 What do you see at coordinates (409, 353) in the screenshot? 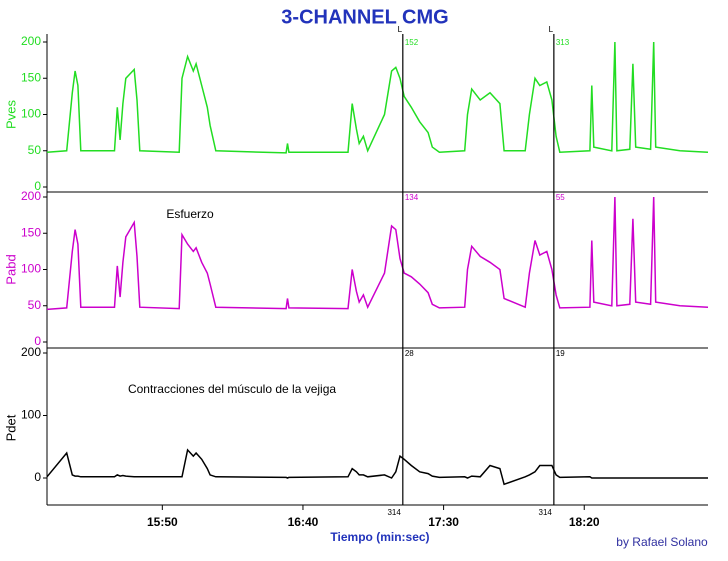
I see `marker-value-label: 28` at bounding box center [409, 353].